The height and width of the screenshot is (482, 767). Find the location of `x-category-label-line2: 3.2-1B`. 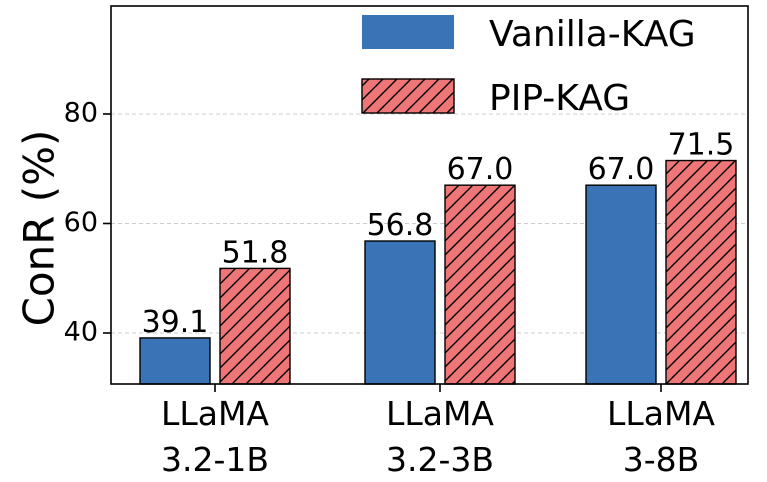

x-category-label-line2: 3.2-1B is located at coordinates (215, 459).